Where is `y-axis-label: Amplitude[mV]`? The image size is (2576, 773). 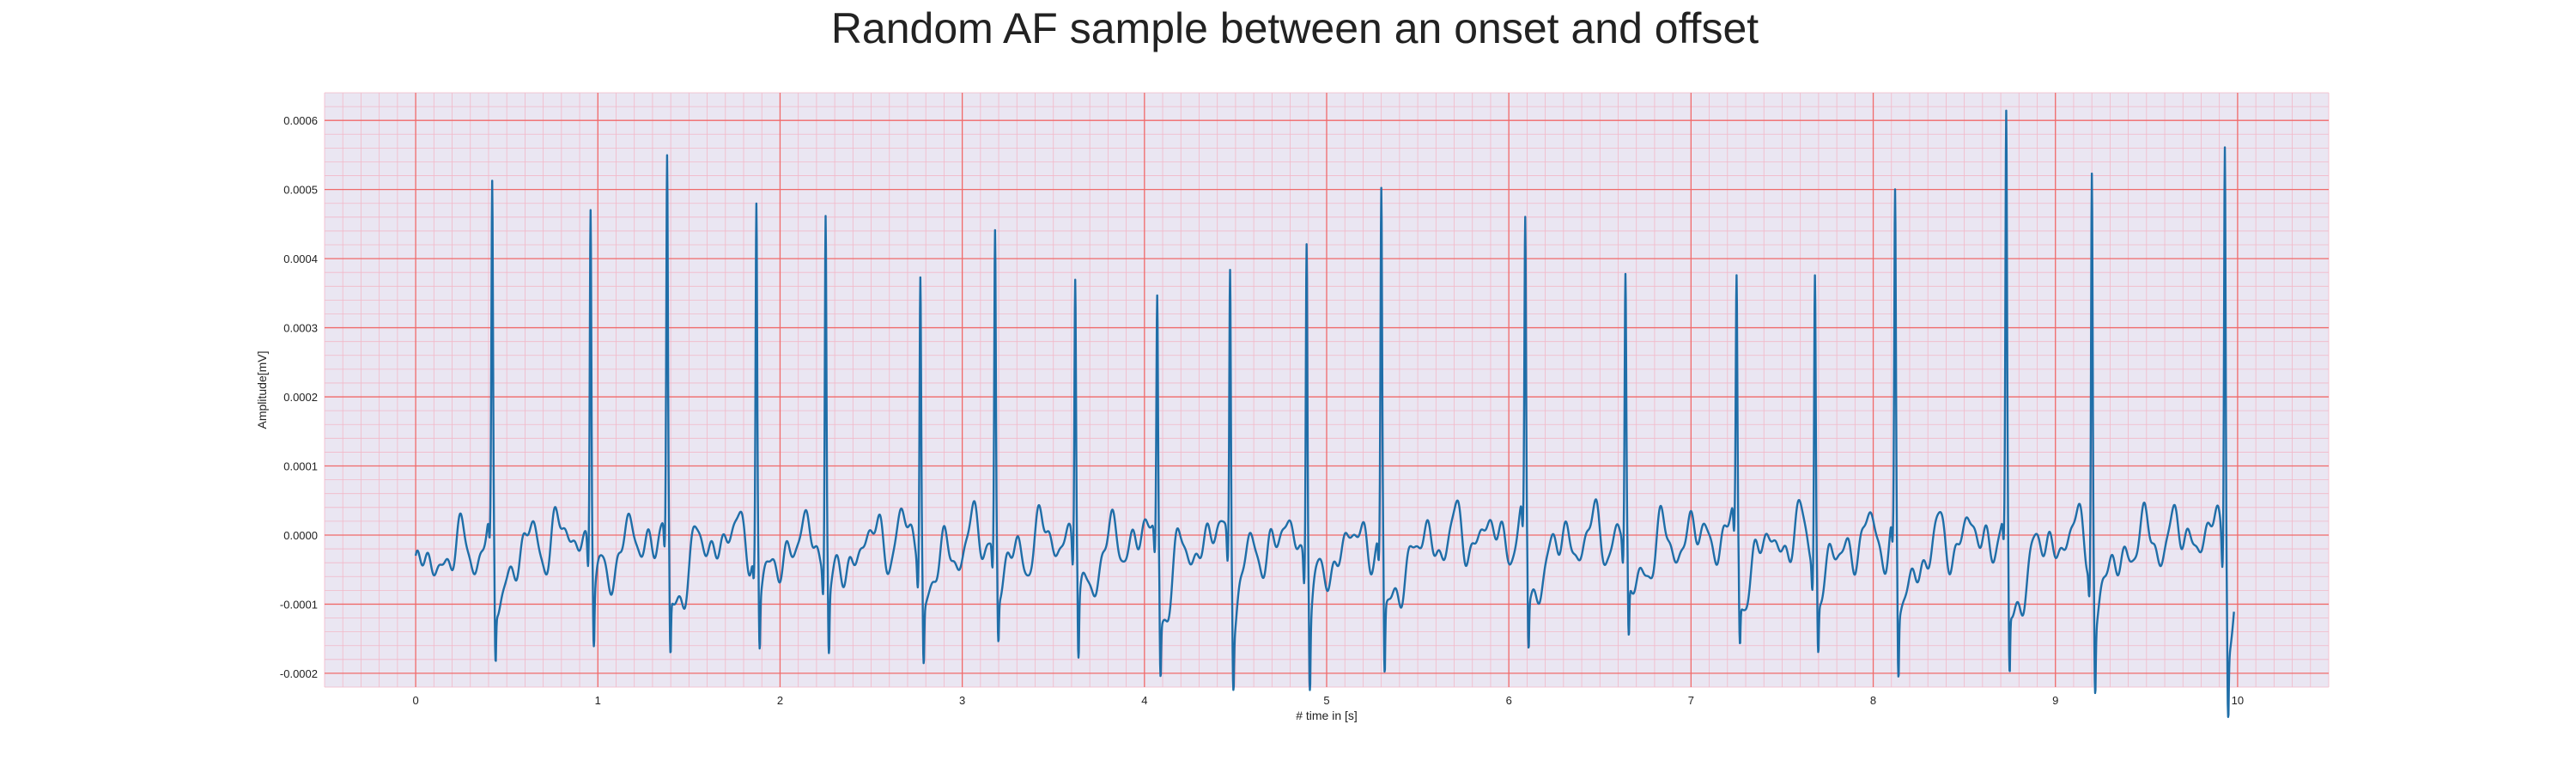
y-axis-label: Amplitude[mV] is located at coordinates (262, 389).